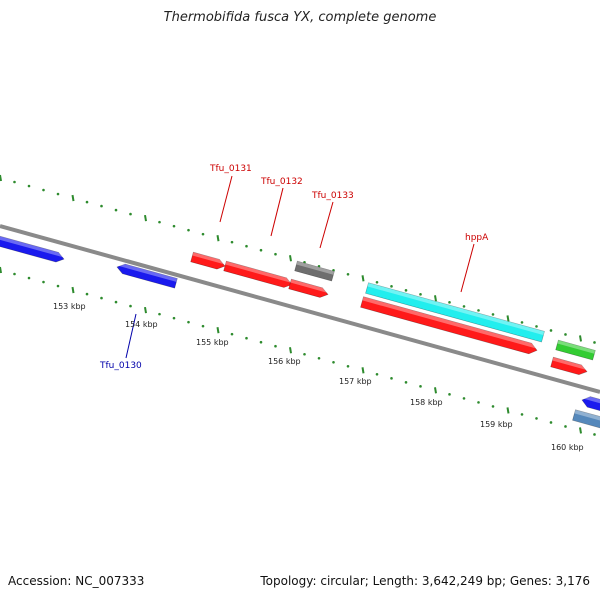  I want to click on tick-label: 158 kbp, so click(426, 402).